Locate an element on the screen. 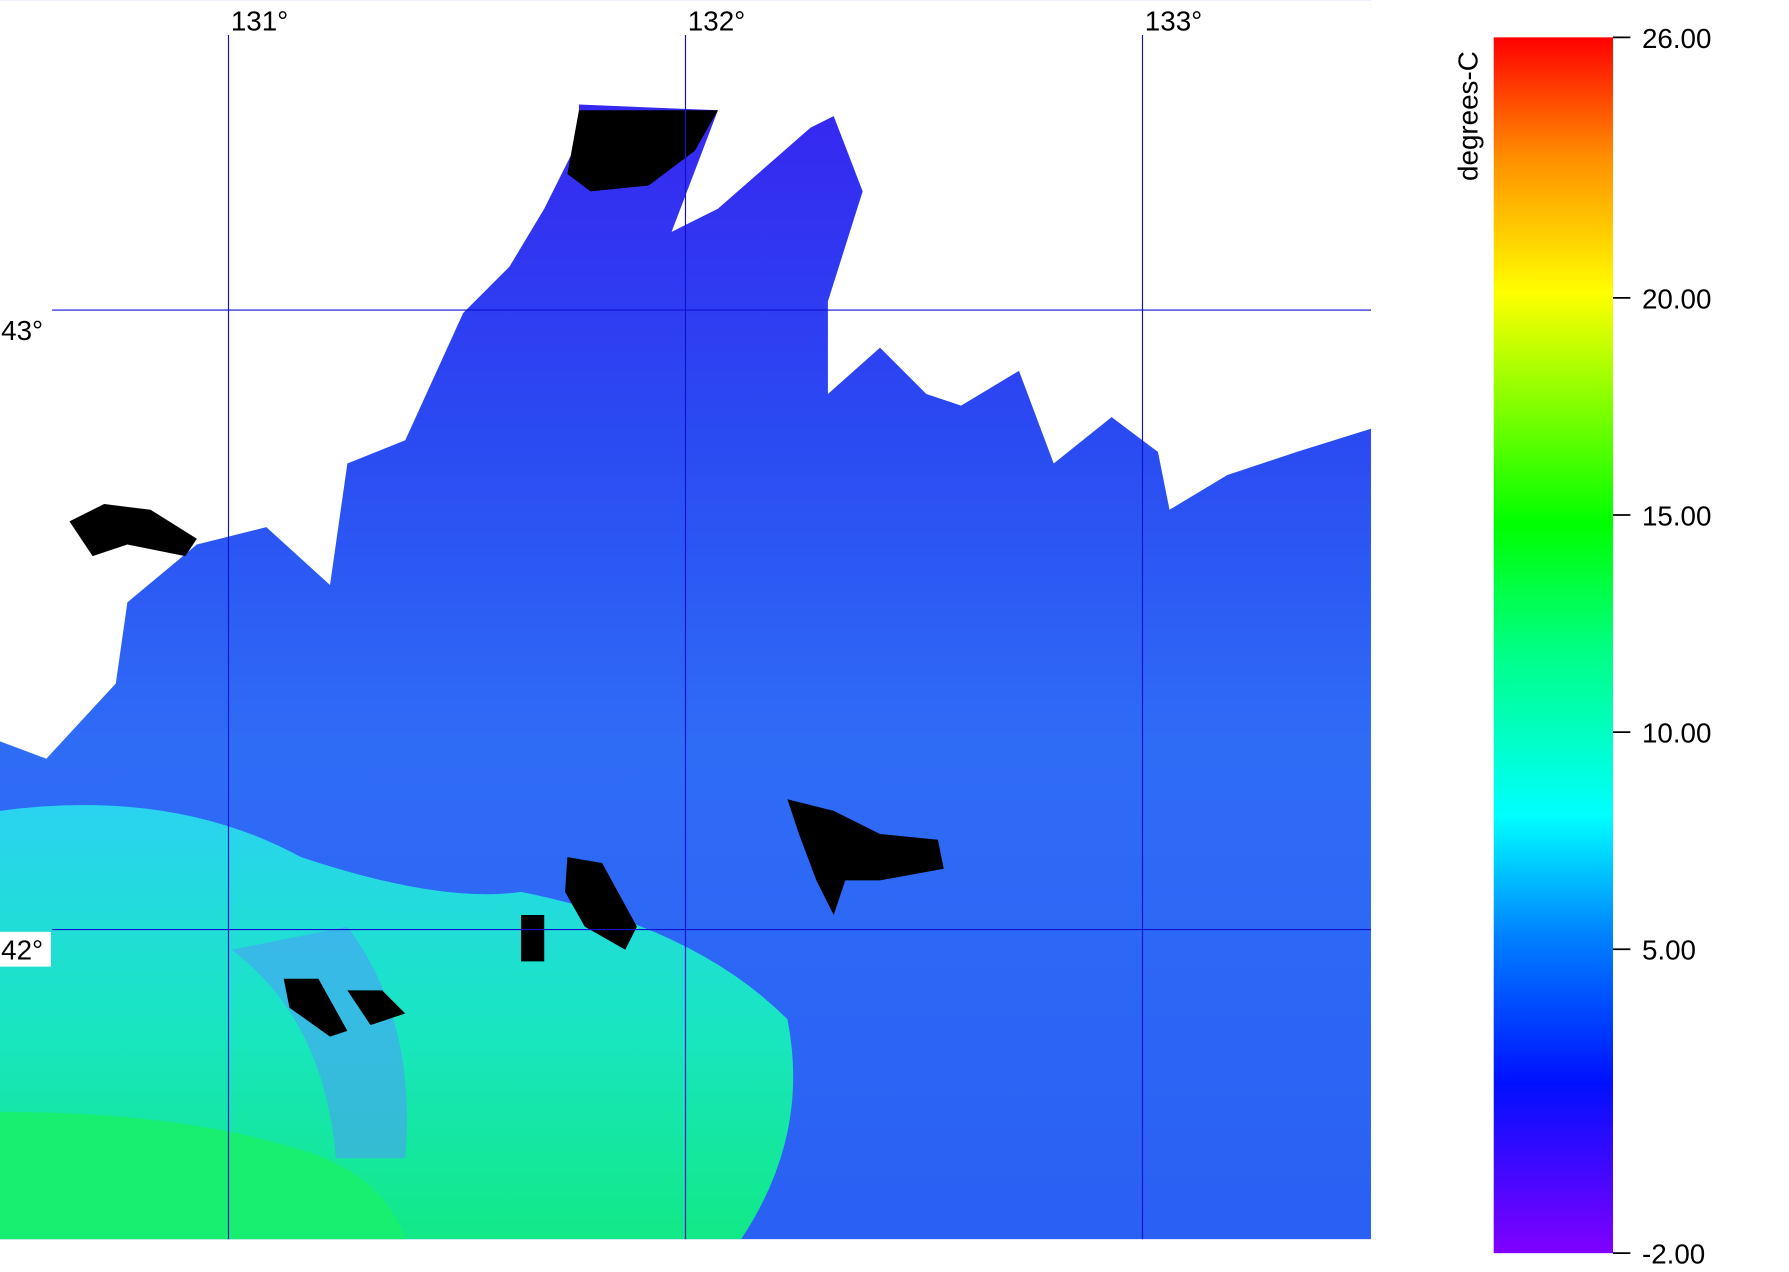 The image size is (1789, 1272). warm-core is located at coordinates (203, 1175).